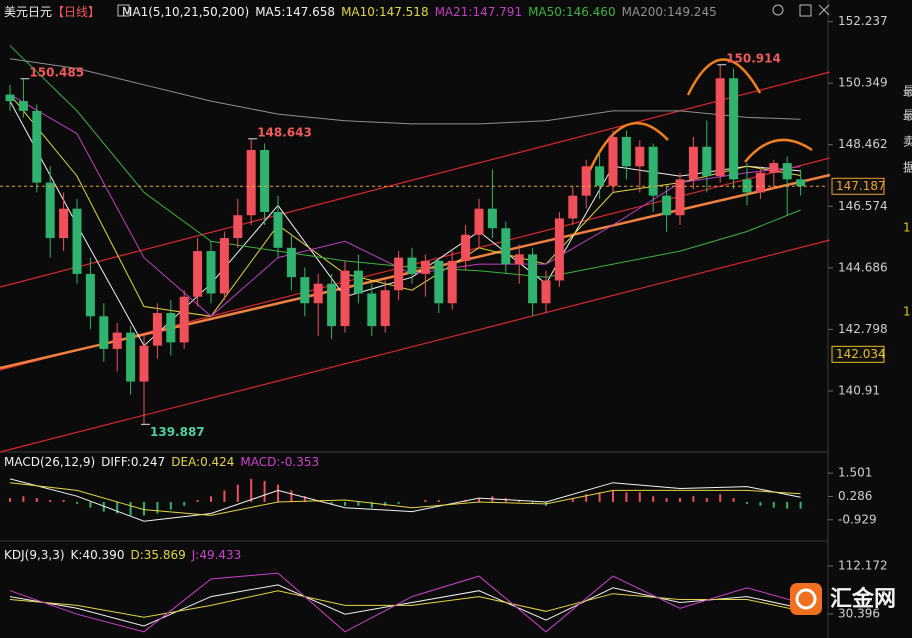 Image resolution: width=912 pixels, height=638 pixels. Describe the element at coordinates (855, 473) in the screenshot. I see `y-tick-label: 1.501` at that location.